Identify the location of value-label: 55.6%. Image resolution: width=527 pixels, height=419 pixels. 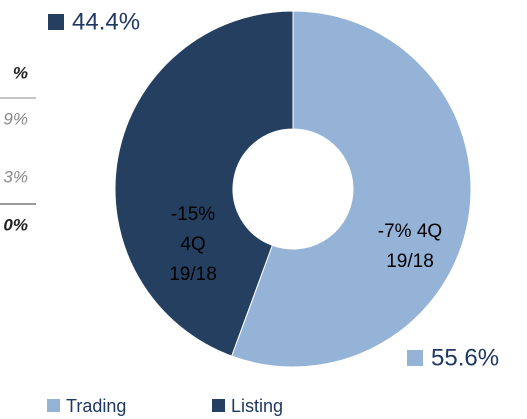
(465, 357).